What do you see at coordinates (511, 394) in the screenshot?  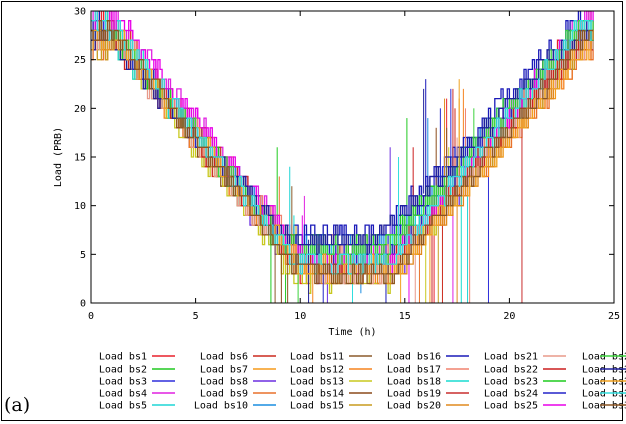 I see `legend-label: Load bs24` at bounding box center [511, 394].